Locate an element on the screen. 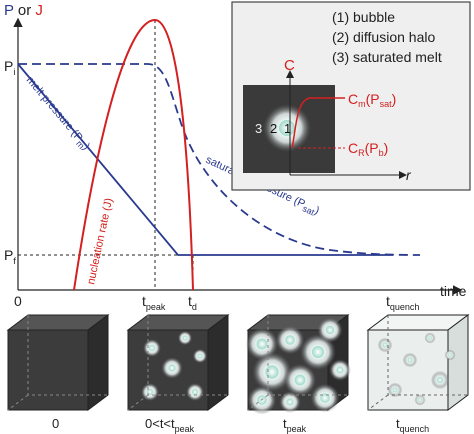 The width and height of the screenshot is (474, 434). x-label-main: 0 is located at coordinates (18, 301).